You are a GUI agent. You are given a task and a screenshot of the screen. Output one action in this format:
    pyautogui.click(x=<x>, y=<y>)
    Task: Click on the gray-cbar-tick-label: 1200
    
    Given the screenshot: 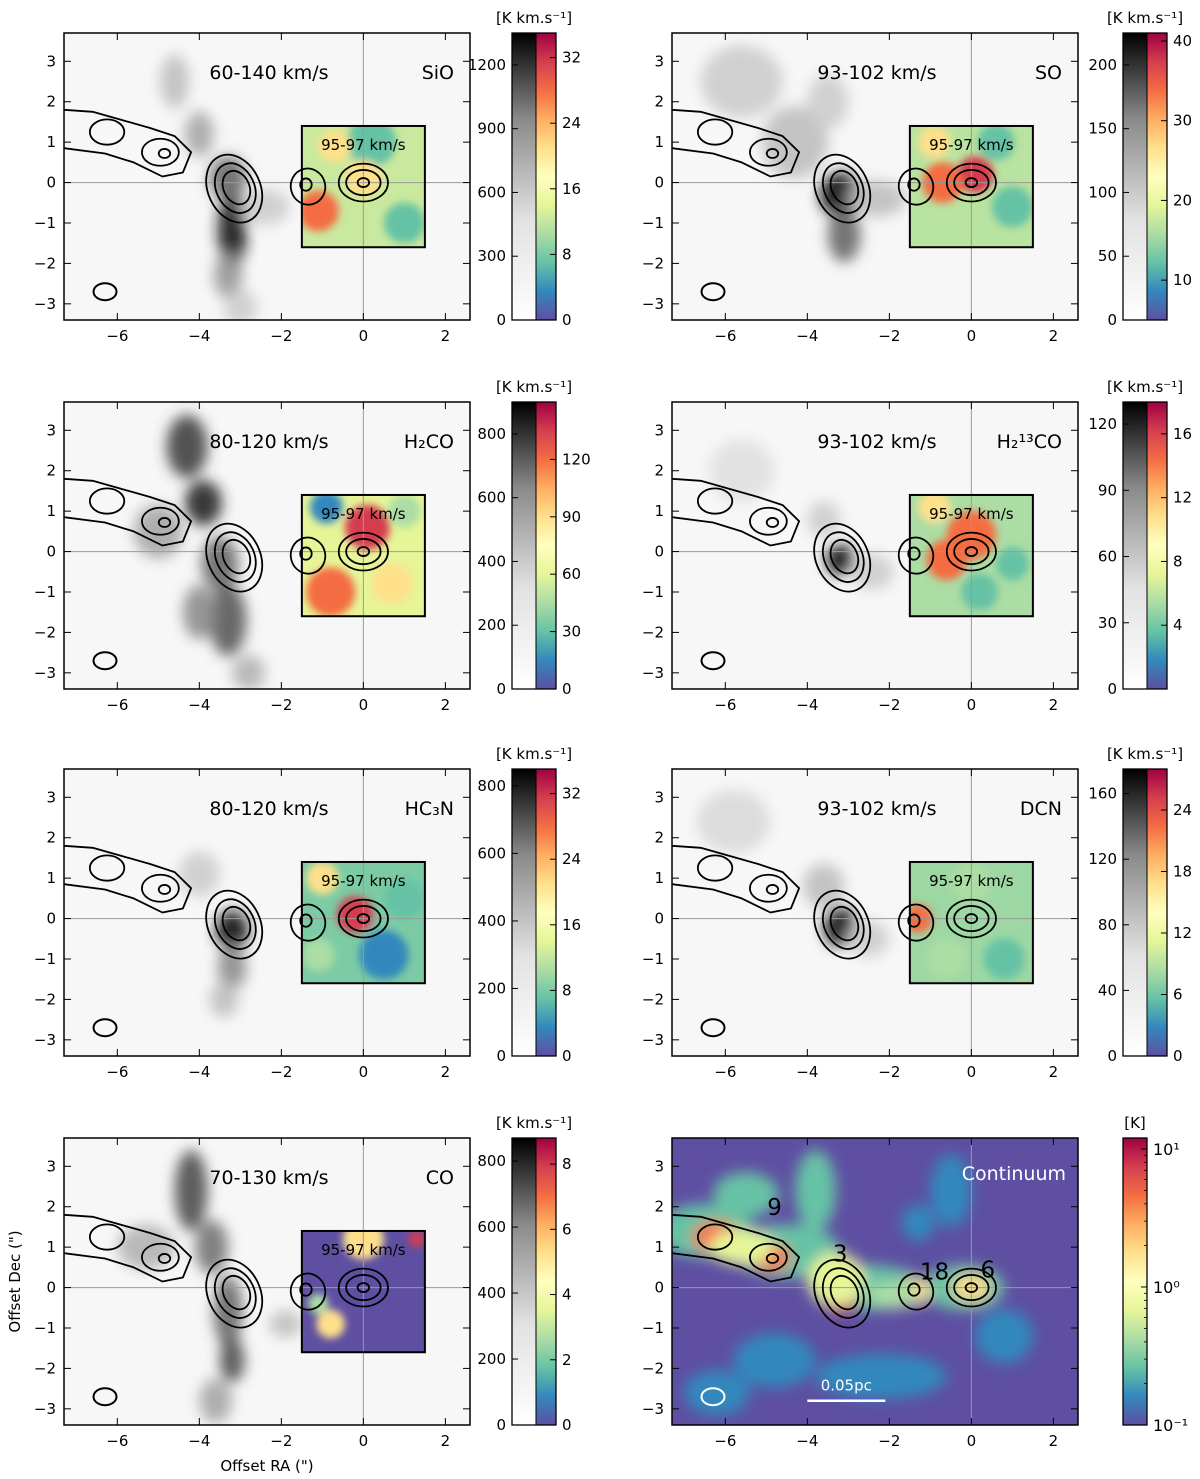 What is the action you would take?
    pyautogui.click(x=487, y=65)
    